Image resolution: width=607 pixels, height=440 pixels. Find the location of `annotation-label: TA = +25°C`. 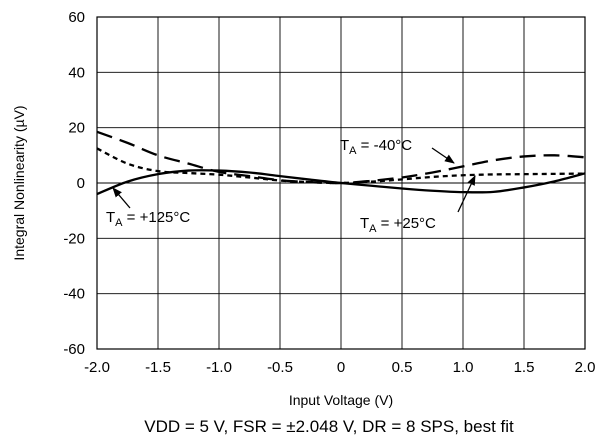

annotation-label: TA = +25°C is located at coordinates (398, 225).